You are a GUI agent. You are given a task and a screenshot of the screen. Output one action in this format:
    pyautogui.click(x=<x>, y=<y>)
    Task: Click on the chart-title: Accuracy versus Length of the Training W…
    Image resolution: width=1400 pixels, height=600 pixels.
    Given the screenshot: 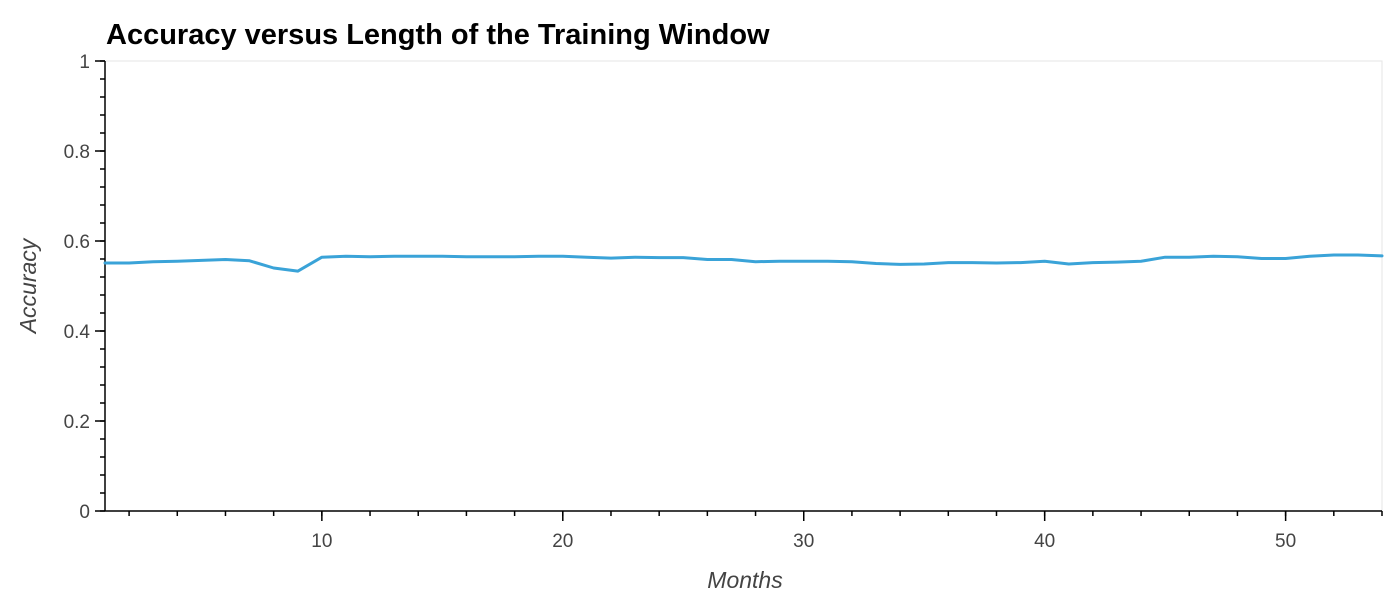 What is the action you would take?
    pyautogui.click(x=438, y=35)
    